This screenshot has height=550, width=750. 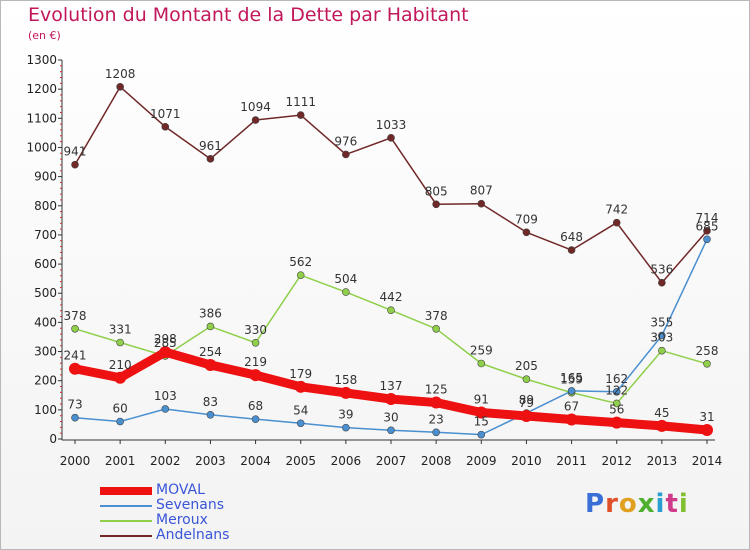 What do you see at coordinates (193, 535) in the screenshot?
I see `legend-label-andelnans: Andelnans` at bounding box center [193, 535].